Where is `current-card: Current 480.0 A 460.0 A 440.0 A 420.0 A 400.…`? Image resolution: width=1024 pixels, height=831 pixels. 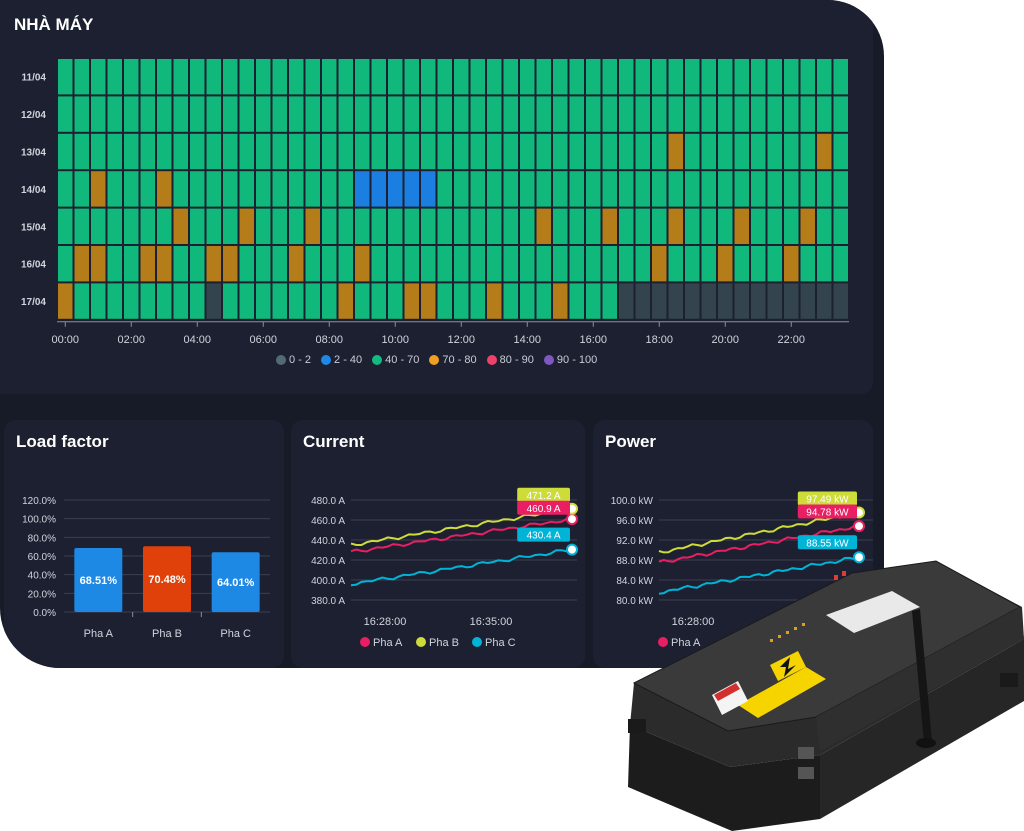 current-card: Current 480.0 A 460.0 A 440.0 A 420.0 A 400.… is located at coordinates (438, 544).